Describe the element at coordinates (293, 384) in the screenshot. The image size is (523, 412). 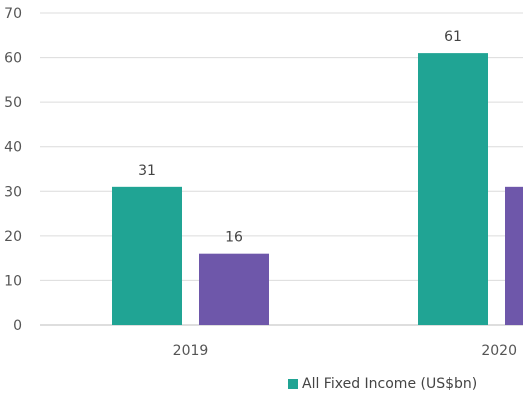
I see `legend-swatch` at that location.